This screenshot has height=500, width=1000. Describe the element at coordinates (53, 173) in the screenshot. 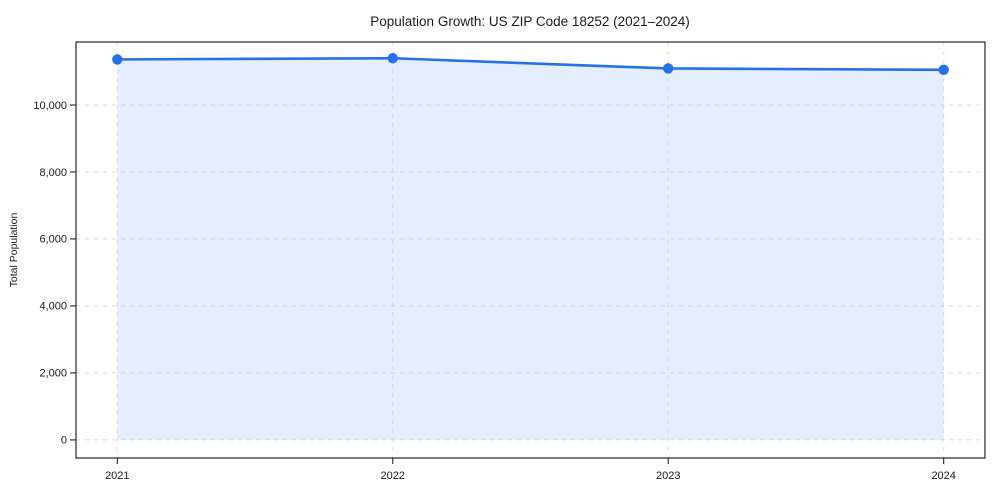

I see `y-tick-label: 8,000` at that location.